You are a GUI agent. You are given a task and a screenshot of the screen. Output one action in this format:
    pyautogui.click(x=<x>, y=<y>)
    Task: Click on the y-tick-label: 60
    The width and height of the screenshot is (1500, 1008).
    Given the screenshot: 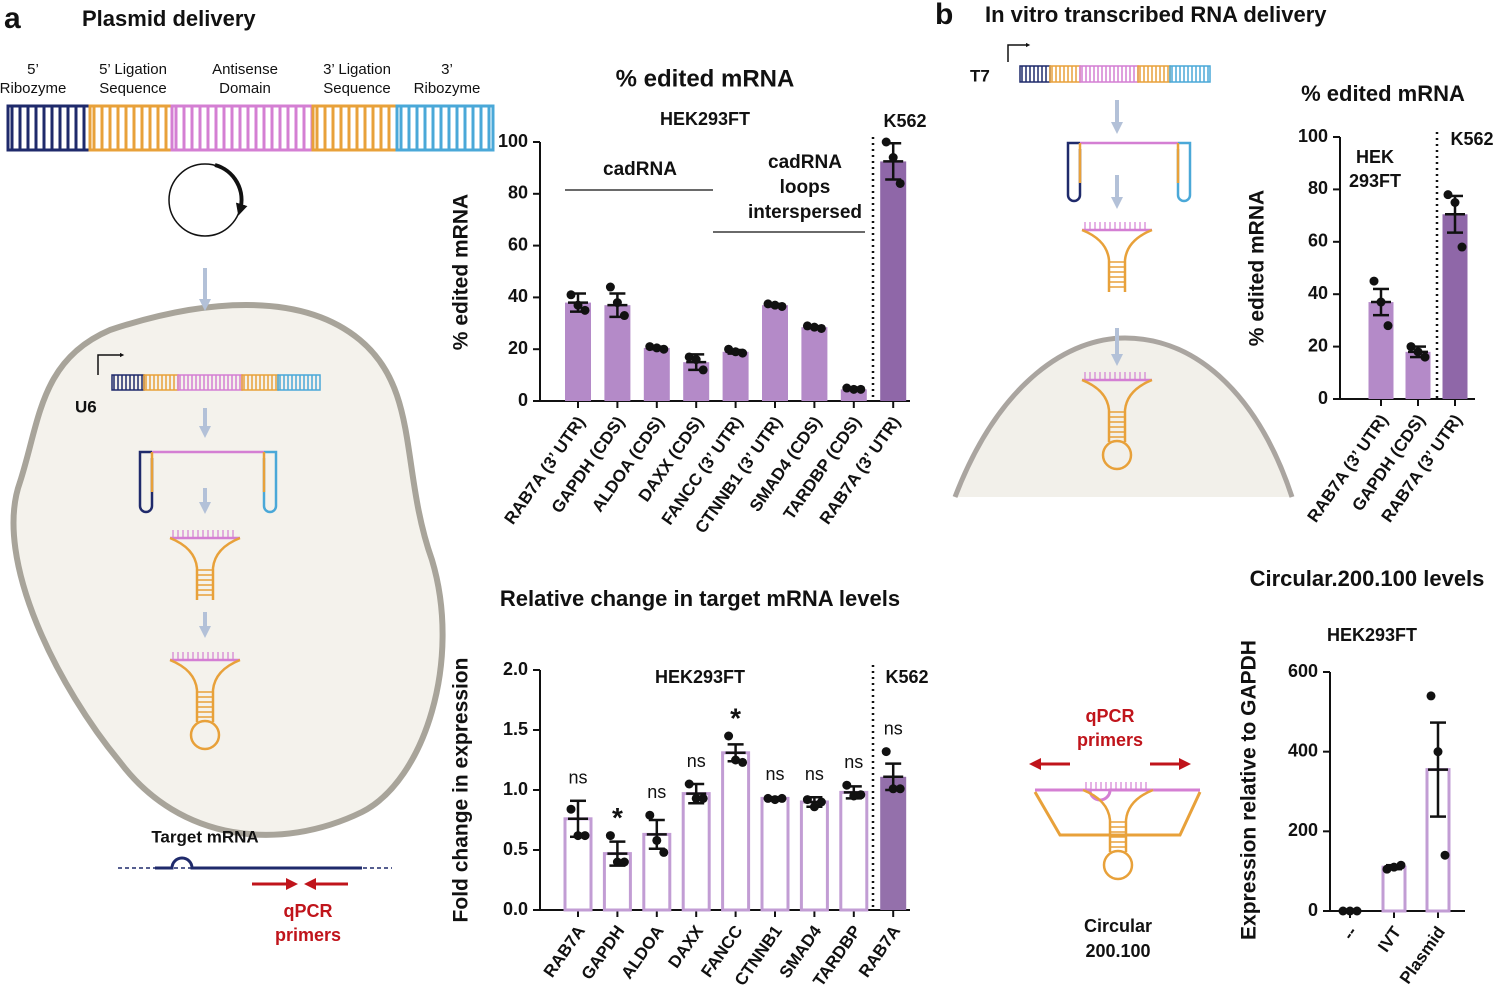 What is the action you would take?
    pyautogui.click(x=1318, y=241)
    